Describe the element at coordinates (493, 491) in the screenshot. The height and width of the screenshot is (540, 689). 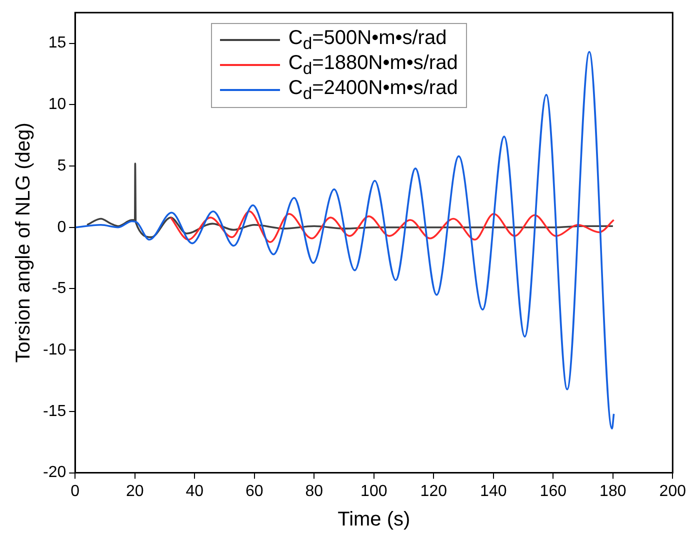
I see `x-tick-label: 140` at that location.